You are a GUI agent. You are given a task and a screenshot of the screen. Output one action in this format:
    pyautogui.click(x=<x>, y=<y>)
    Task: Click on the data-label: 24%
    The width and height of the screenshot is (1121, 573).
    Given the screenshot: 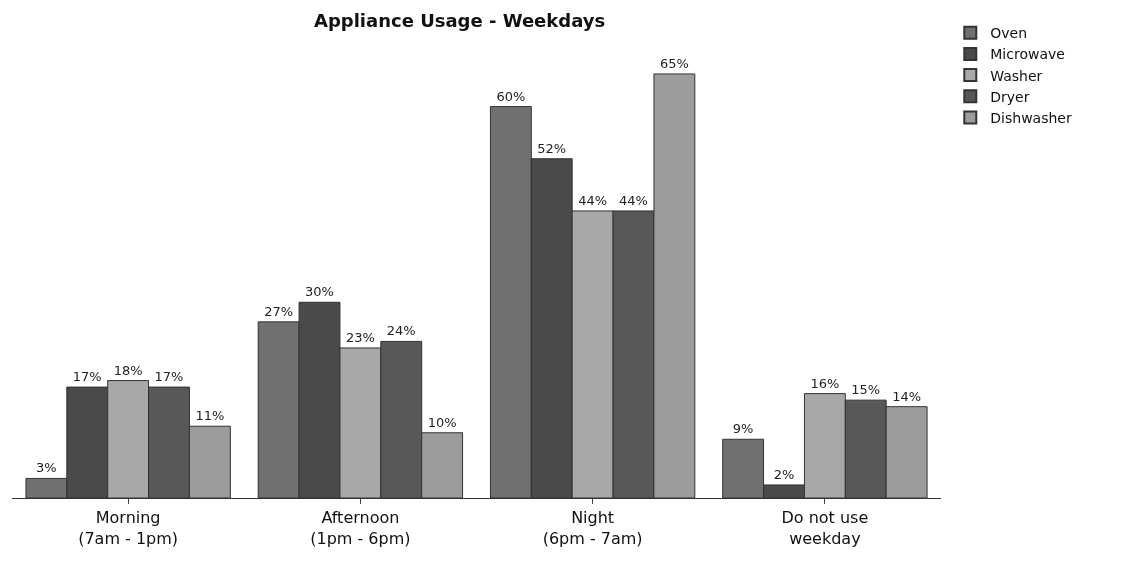 What is the action you would take?
    pyautogui.click(x=401, y=331)
    